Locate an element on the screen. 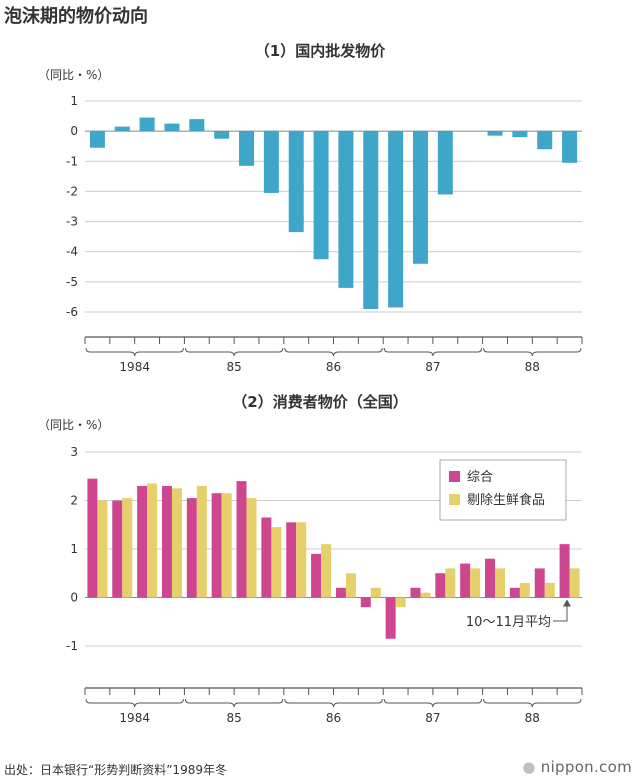  source-note: 出处：日本银行“形势判断资料”1989年冬 is located at coordinates (115, 770).